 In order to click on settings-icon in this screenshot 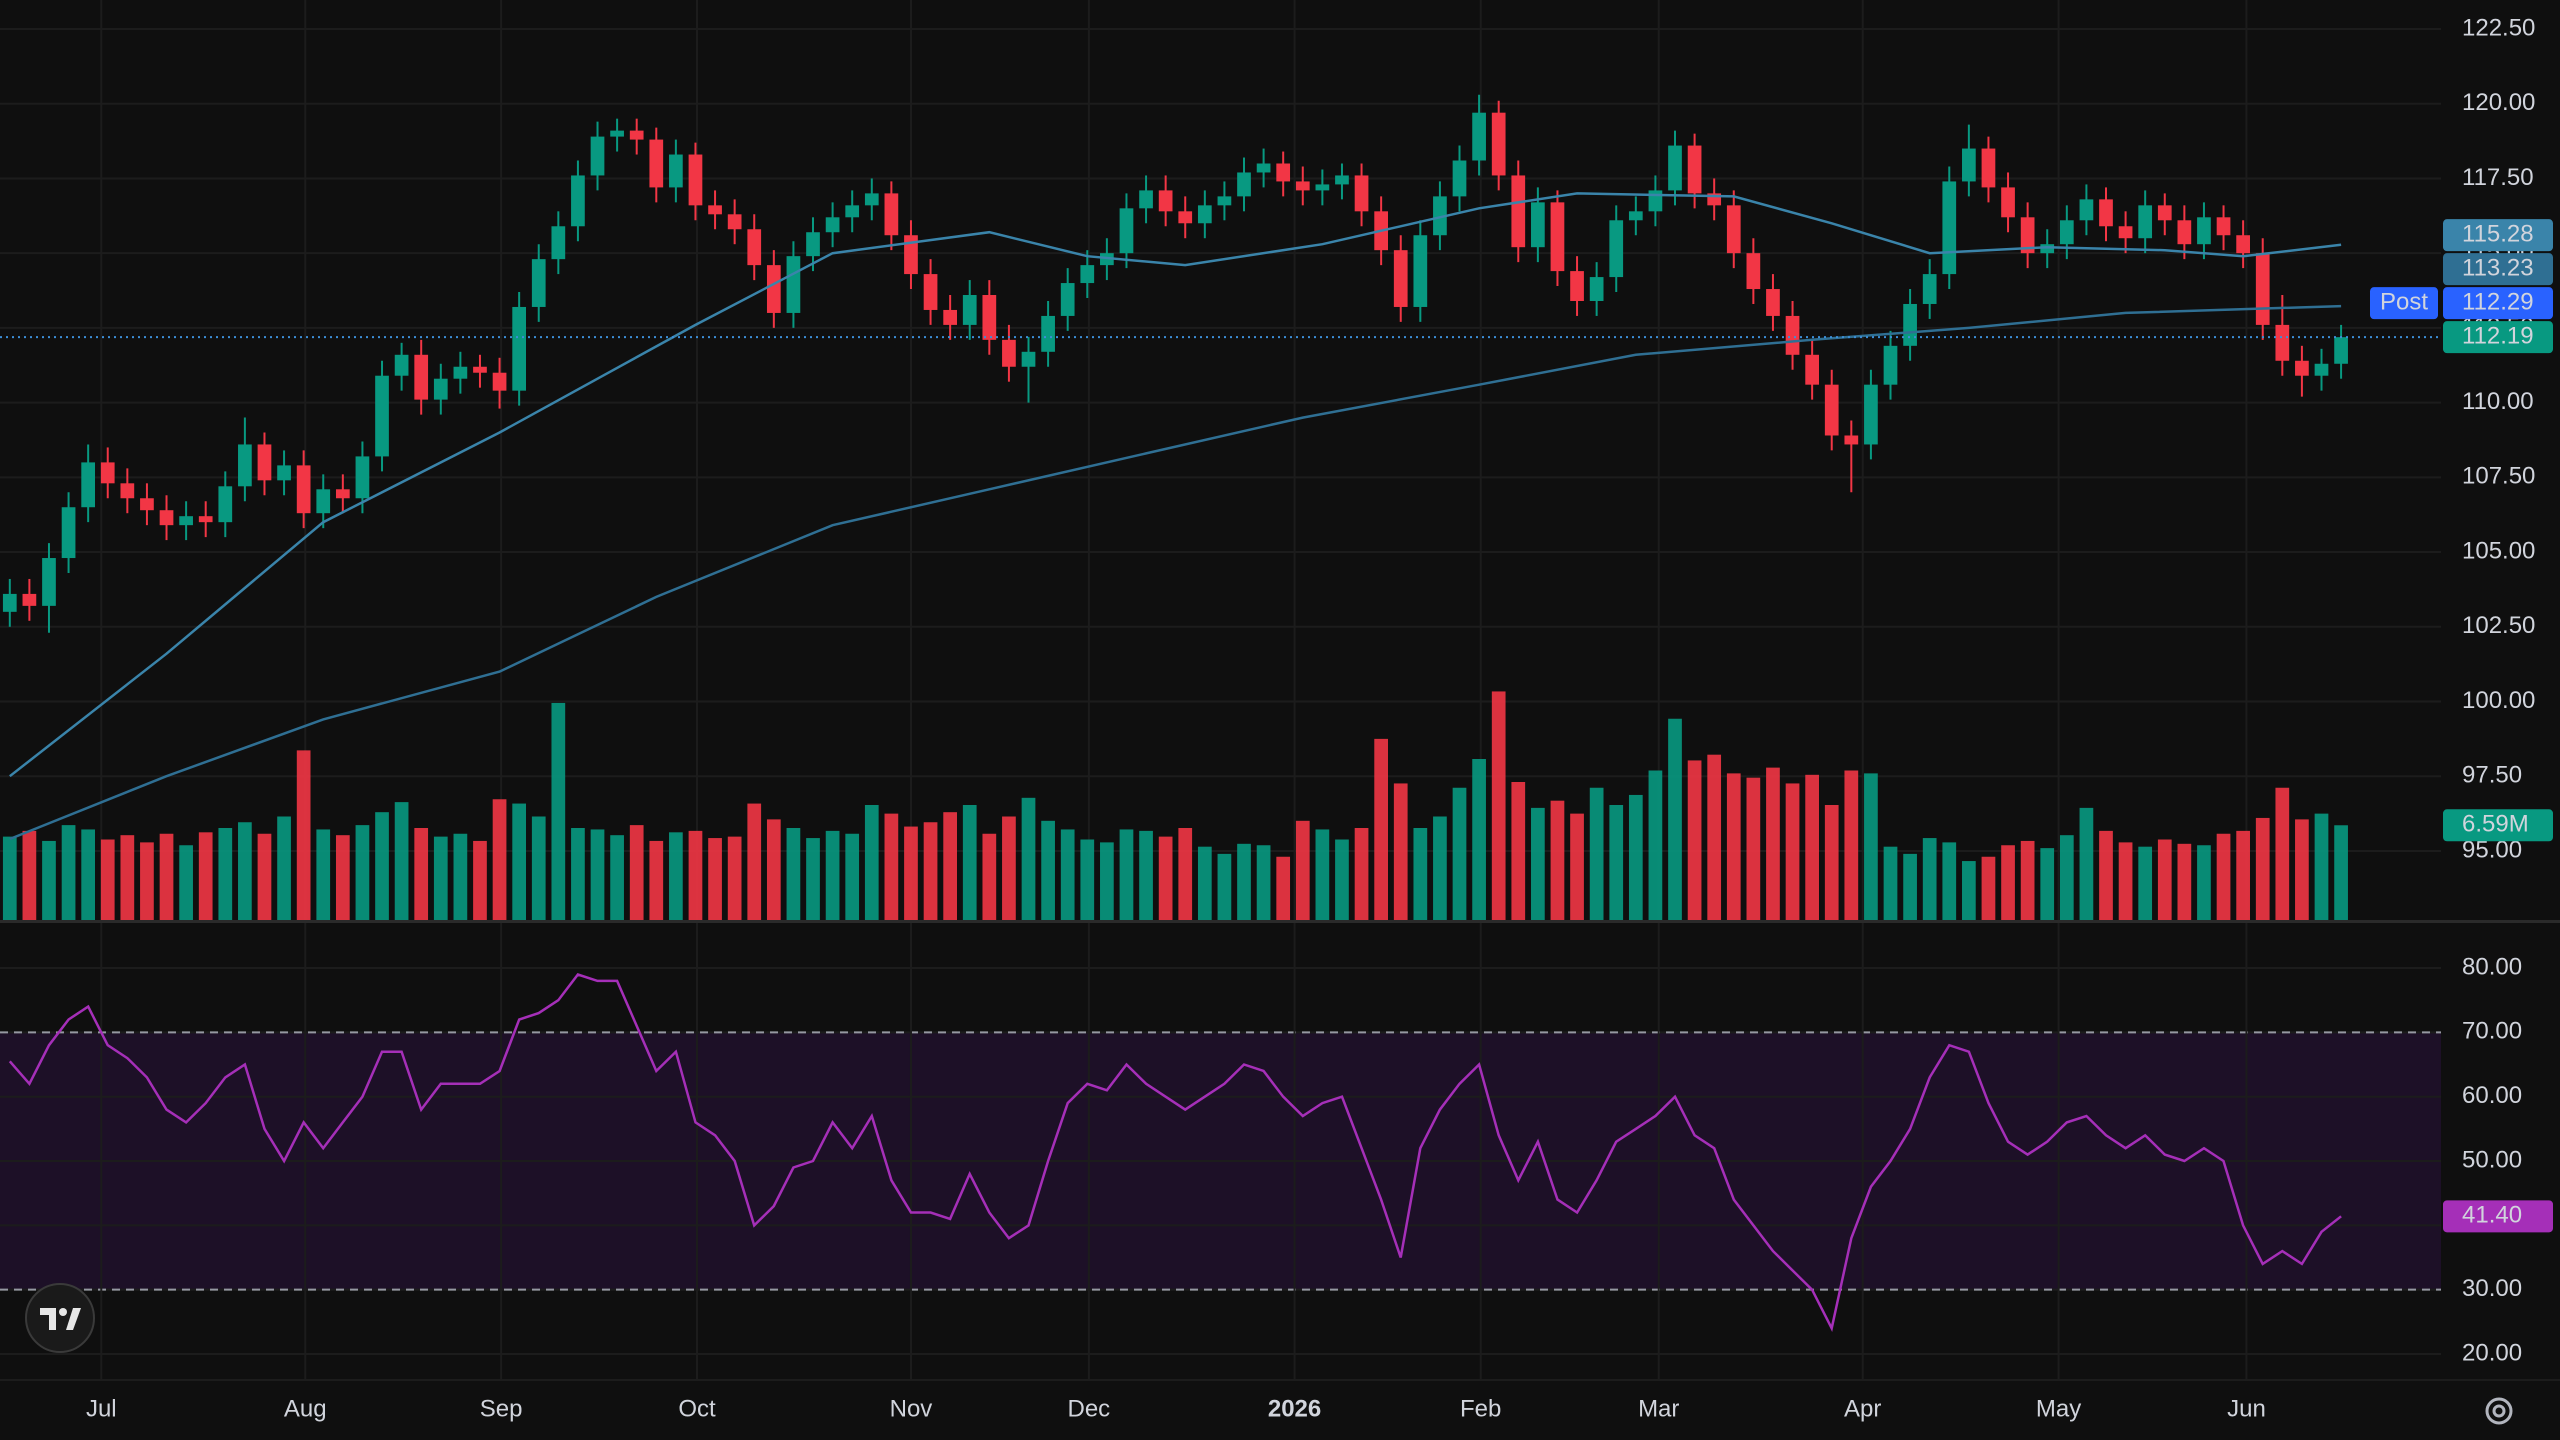, I will do `click(2499, 1411)`.